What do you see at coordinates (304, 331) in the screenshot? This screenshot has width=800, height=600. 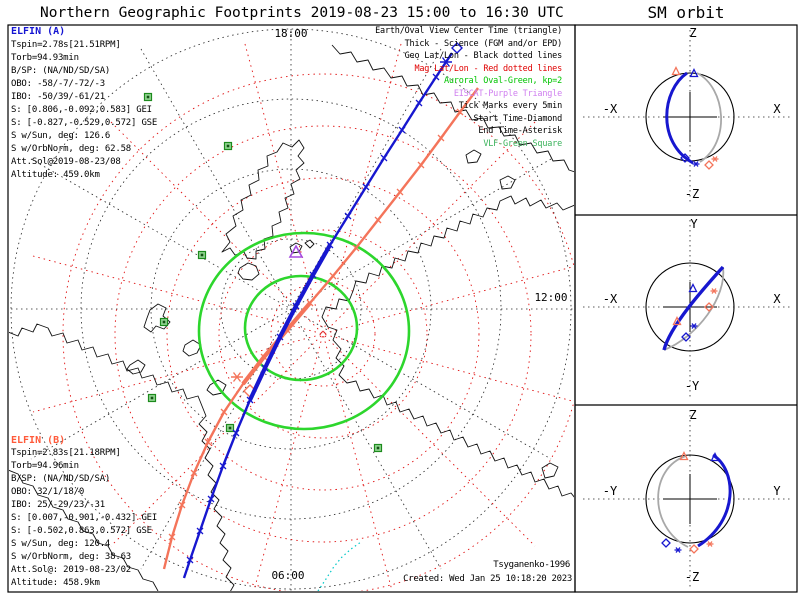 I see `auroral-oval` at bounding box center [304, 331].